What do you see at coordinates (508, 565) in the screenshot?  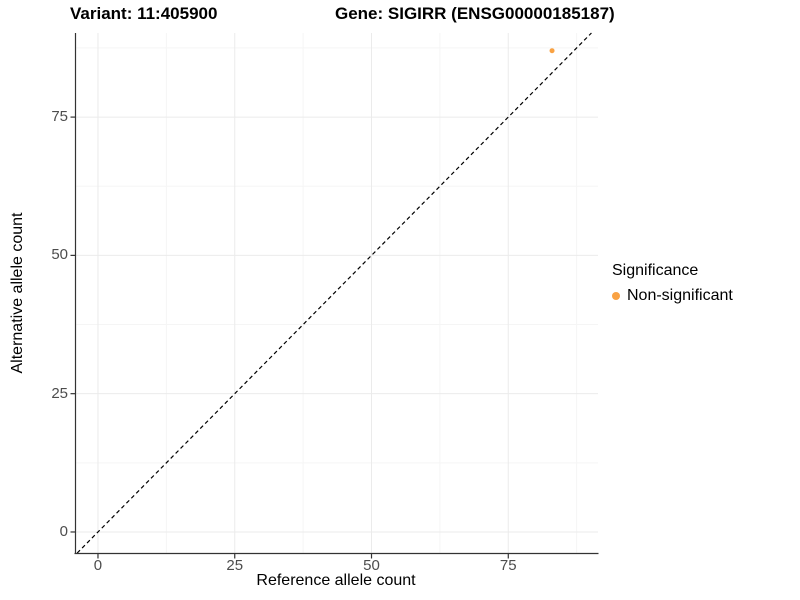 I see `x-tick-label: 75` at bounding box center [508, 565].